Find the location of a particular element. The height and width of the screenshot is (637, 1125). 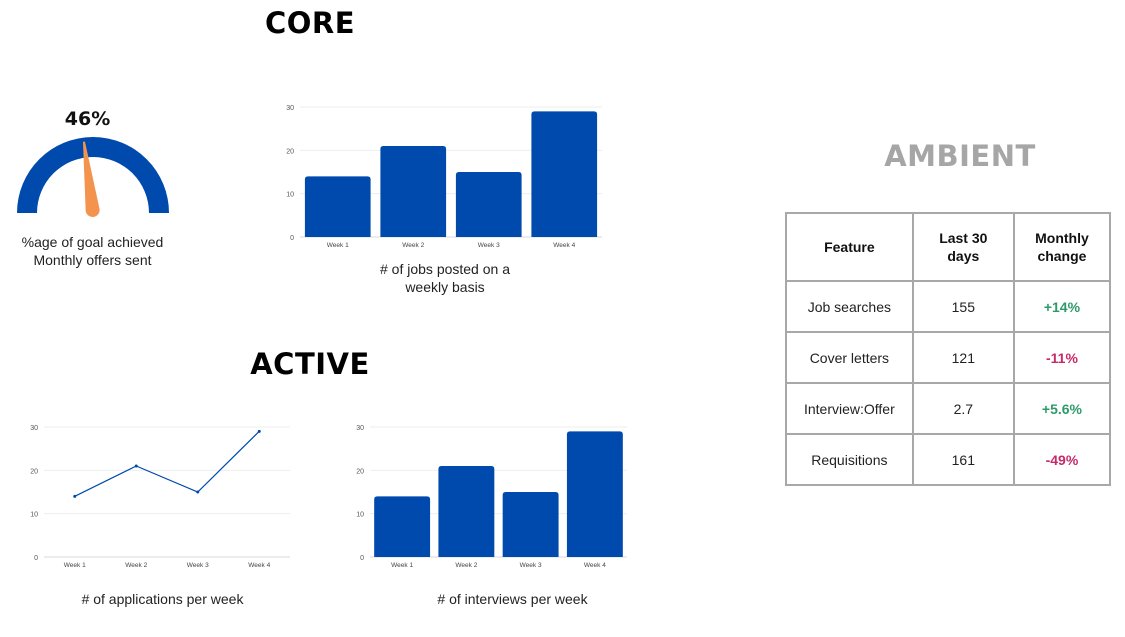

offers-gauge: 46% is located at coordinates (95, 165).